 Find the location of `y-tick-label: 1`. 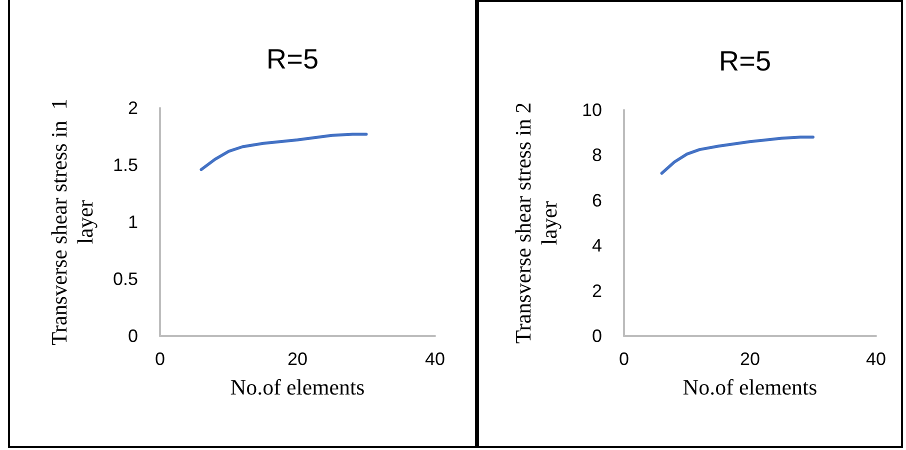

y-tick-label: 1 is located at coordinates (133, 222).